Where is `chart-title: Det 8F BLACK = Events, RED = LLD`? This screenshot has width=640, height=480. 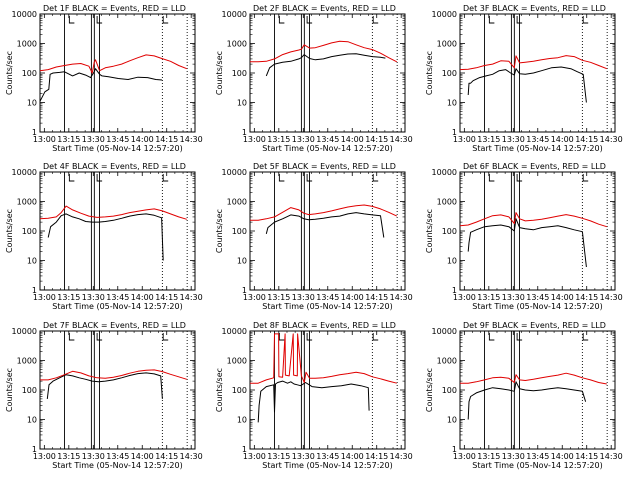 chart-title: Det 8F BLACK = Events, RED = LLD is located at coordinates (324, 325).